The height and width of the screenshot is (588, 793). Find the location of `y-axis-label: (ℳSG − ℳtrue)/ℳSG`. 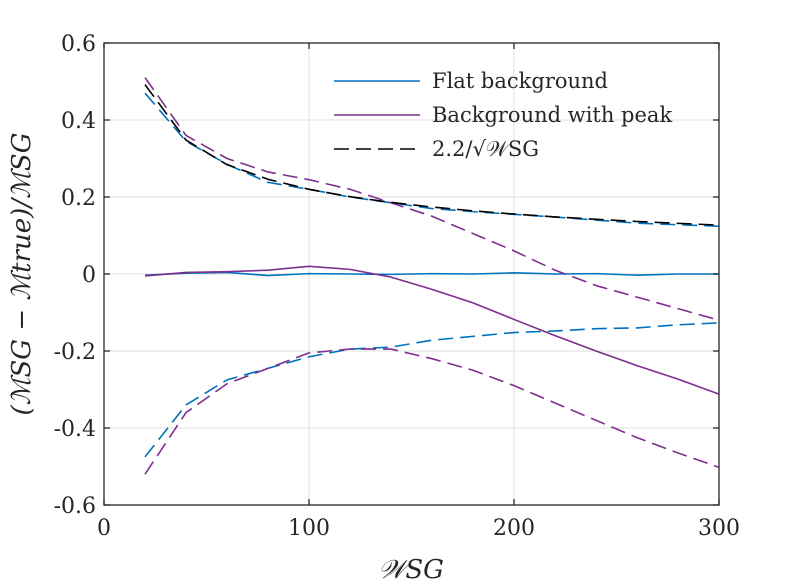

y-axis-label: (ℳSG − ℳtrue)/ℳSG is located at coordinates (22, 274).